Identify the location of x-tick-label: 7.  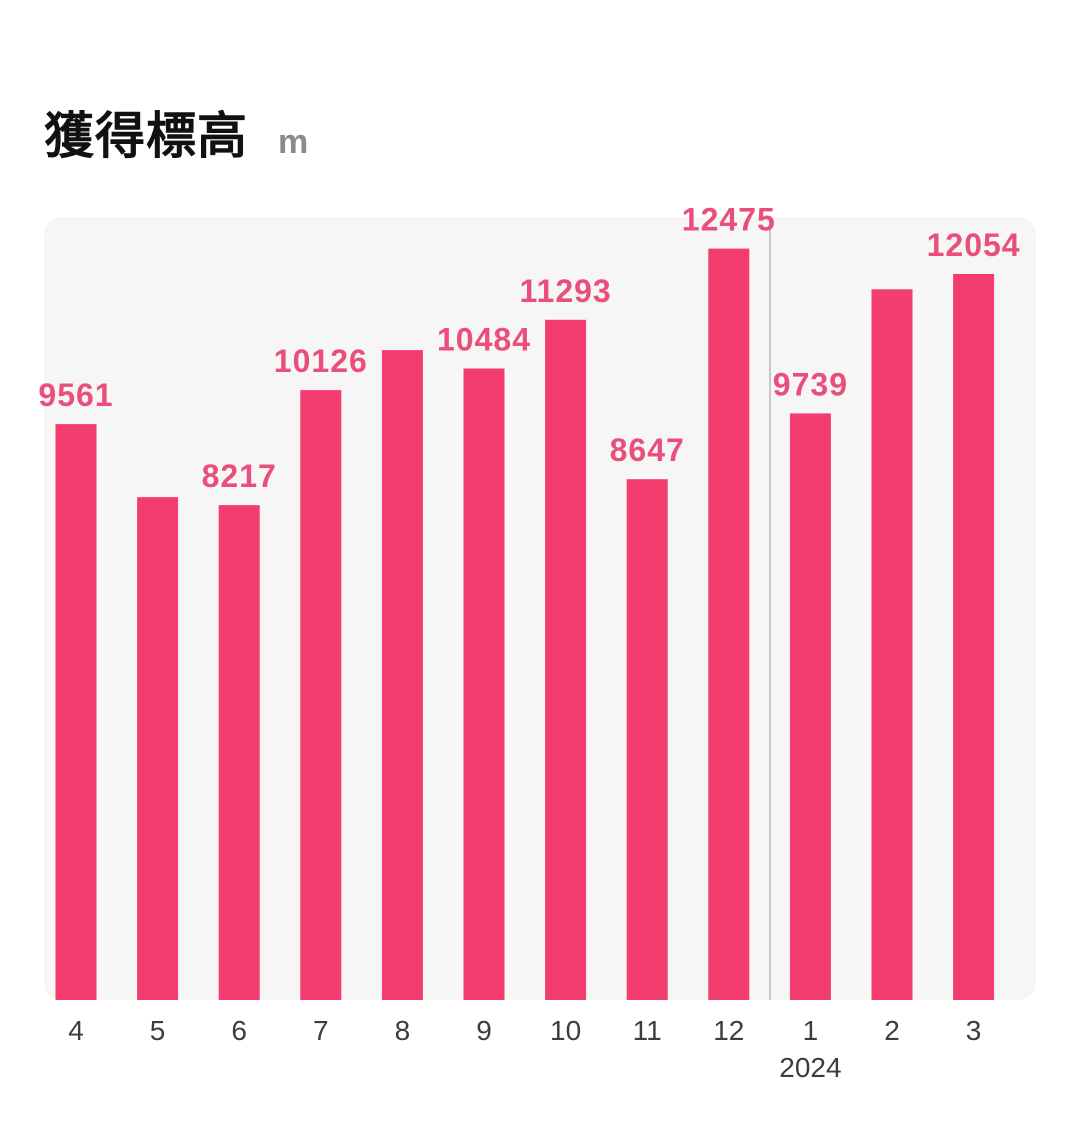
(321, 1030).